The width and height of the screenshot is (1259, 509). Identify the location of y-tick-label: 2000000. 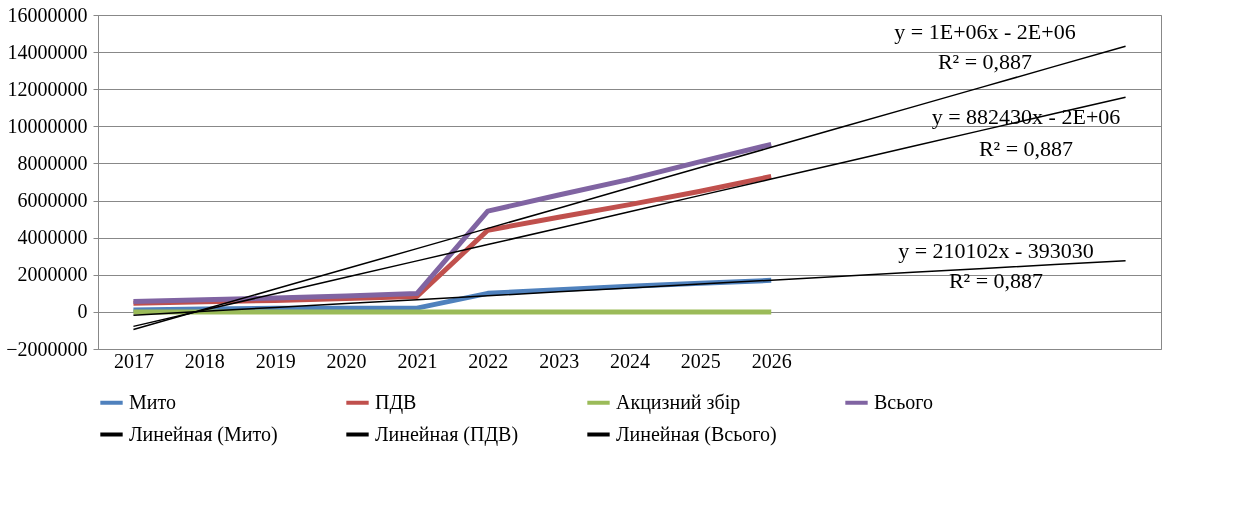
(52, 274).